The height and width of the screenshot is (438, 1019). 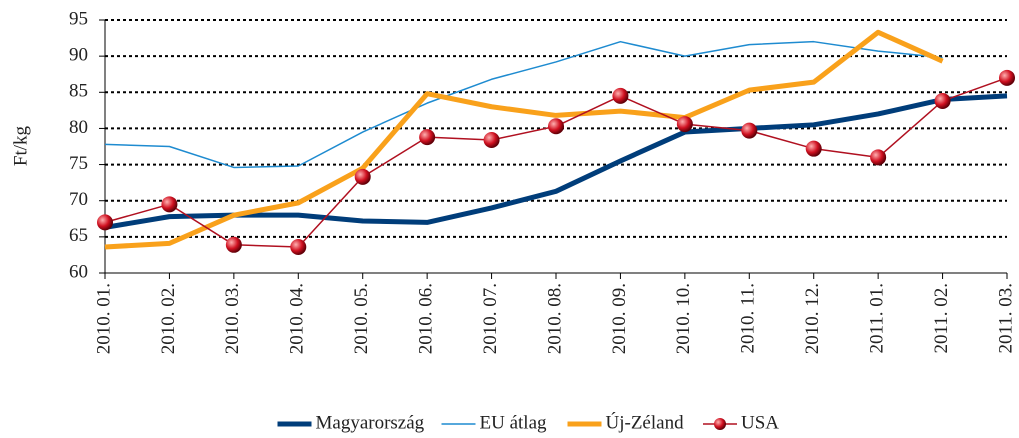 What do you see at coordinates (760, 422) in the screenshot?
I see `legend-label: USA` at bounding box center [760, 422].